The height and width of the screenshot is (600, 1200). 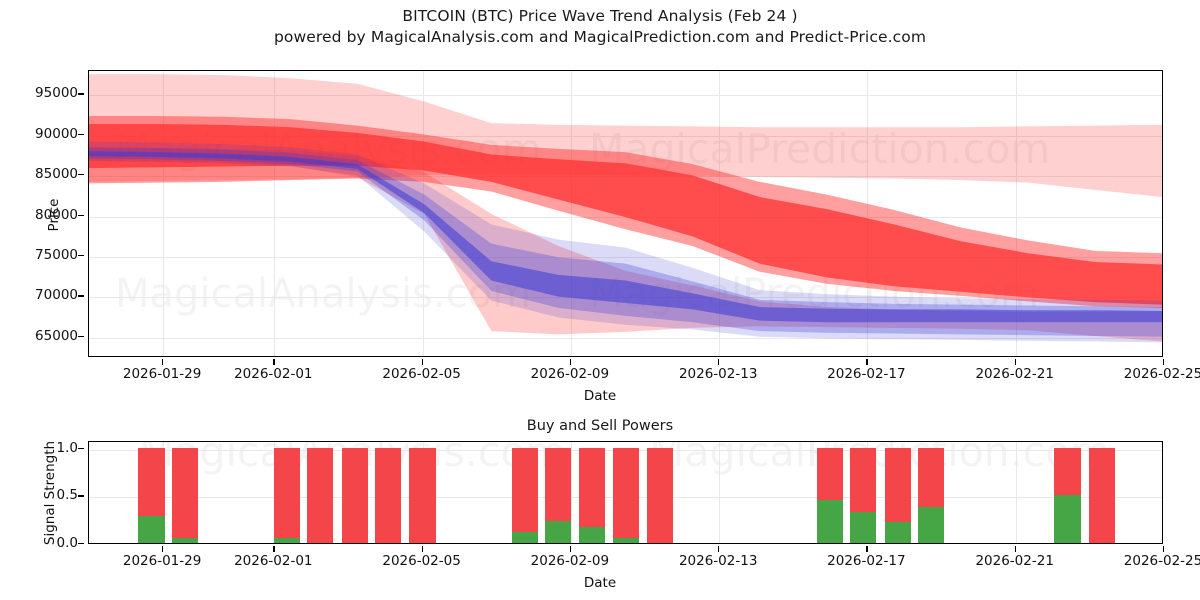 What do you see at coordinates (718, 370) in the screenshot?
I see `x-axis-tick-label: 2026-02-13` at bounding box center [718, 370].